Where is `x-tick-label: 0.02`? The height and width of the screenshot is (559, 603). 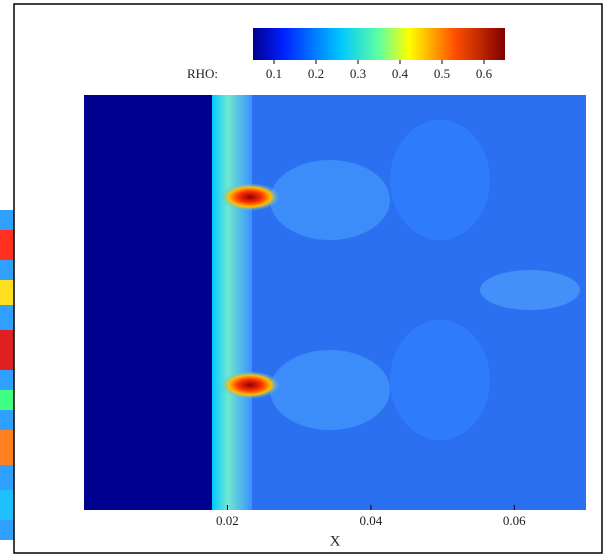 x-tick-label: 0.02 is located at coordinates (227, 520).